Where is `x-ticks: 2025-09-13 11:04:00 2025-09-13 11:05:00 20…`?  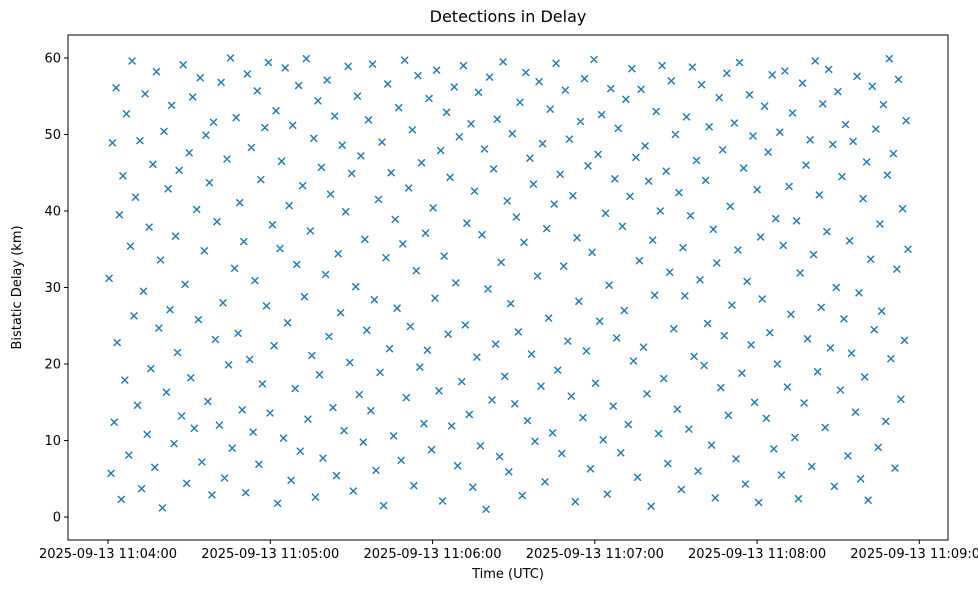
x-ticks: 2025-09-13 11:04:00 2025-09-13 11:05:00 20… is located at coordinates (508, 551).